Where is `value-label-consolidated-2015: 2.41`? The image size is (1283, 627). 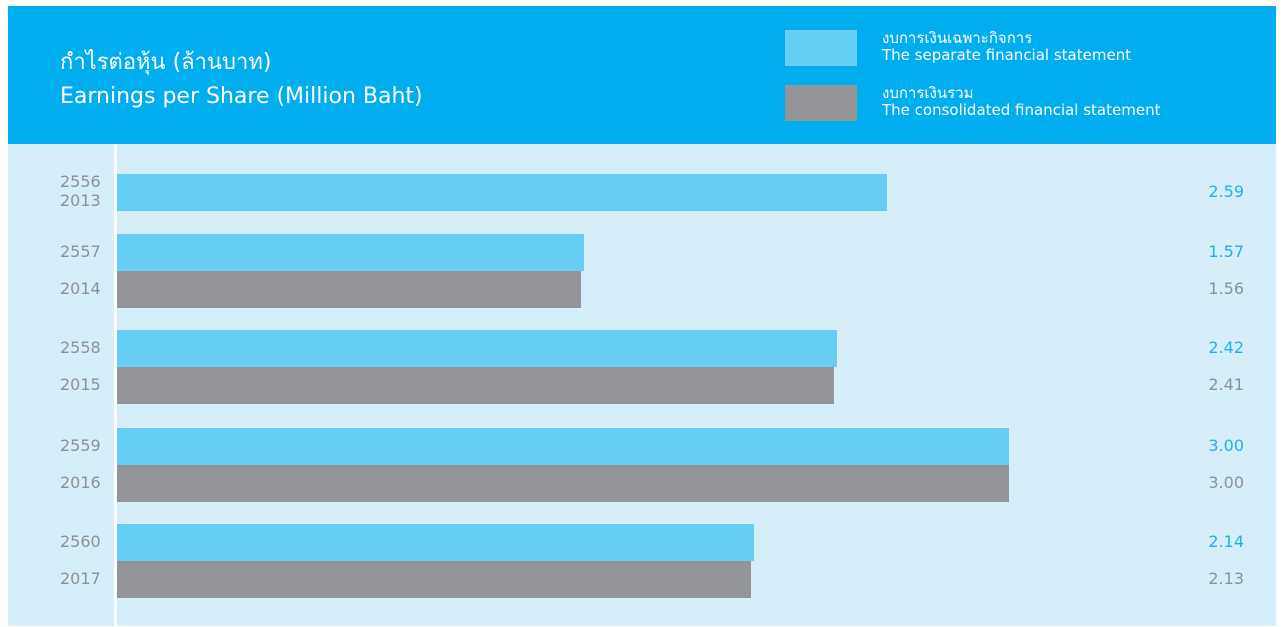
value-label-consolidated-2015: 2.41 is located at coordinates (1226, 384).